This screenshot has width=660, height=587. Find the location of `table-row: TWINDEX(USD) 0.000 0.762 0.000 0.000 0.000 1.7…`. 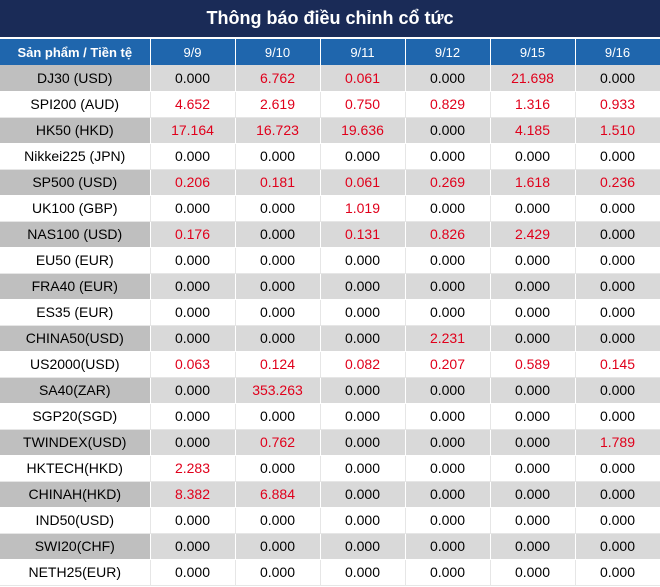

table-row: TWINDEX(USD) 0.000 0.762 0.000 0.000 0.000 1.7… is located at coordinates (330, 442).